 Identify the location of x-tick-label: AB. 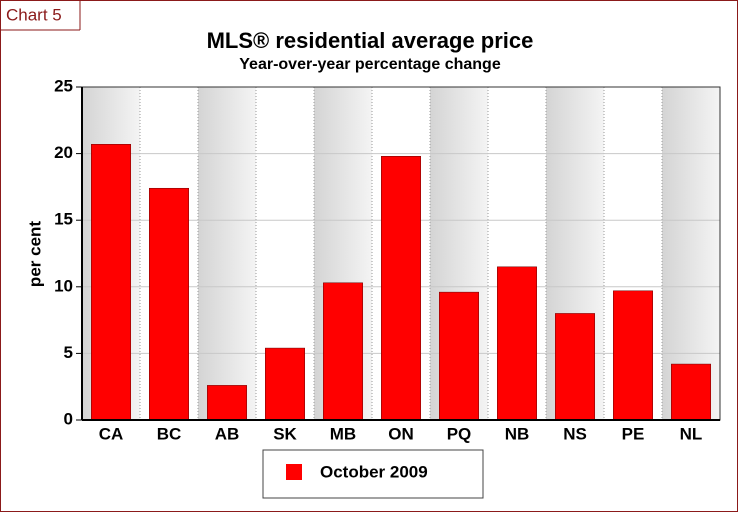
(227, 433).